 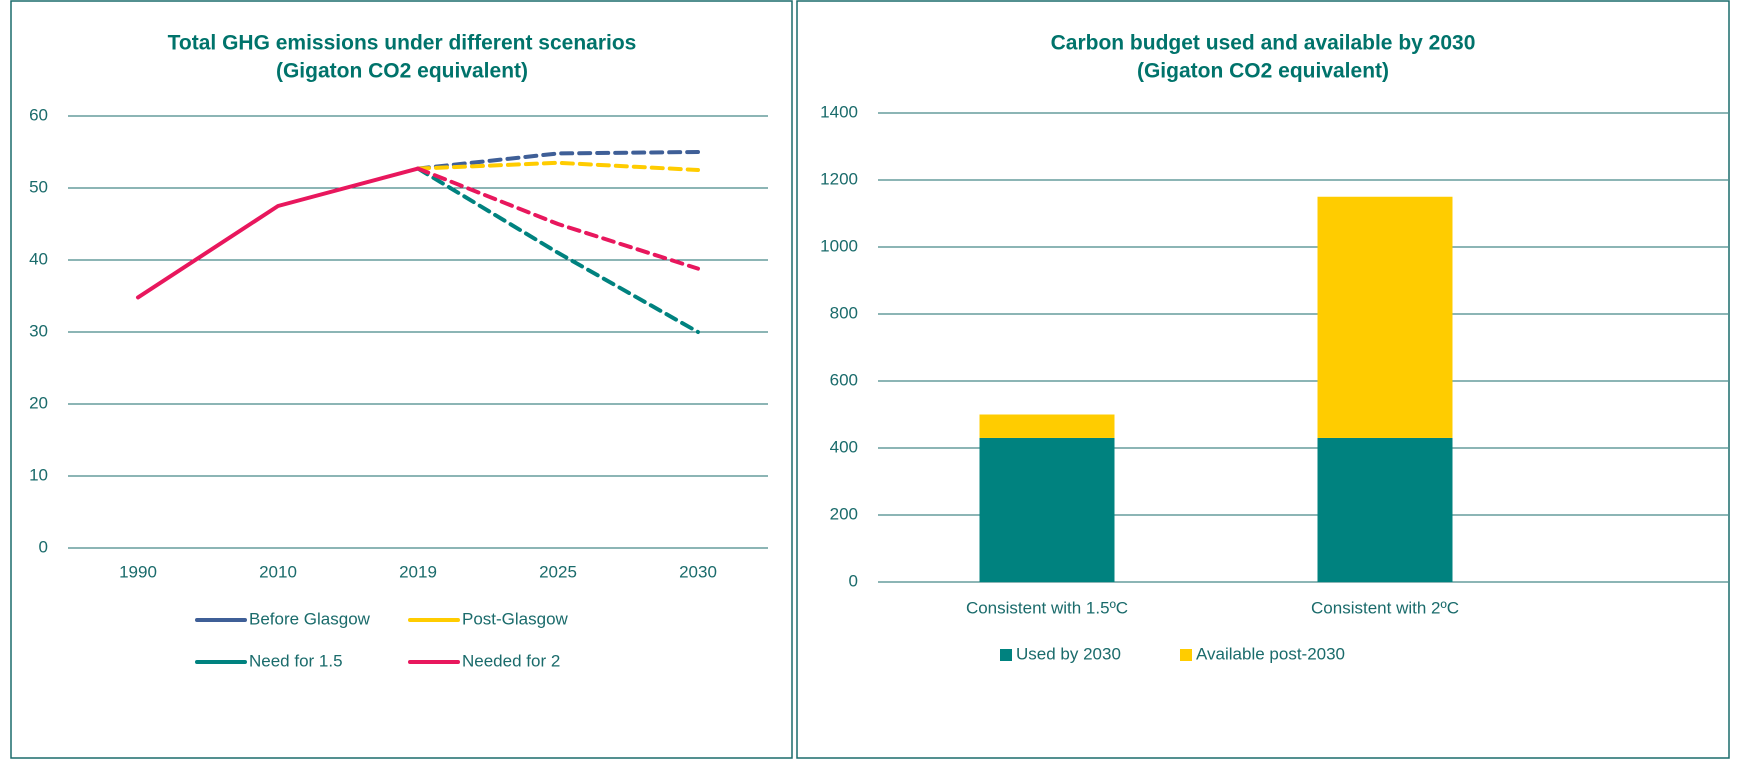 What do you see at coordinates (698, 571) in the screenshot?
I see `x-tick-label: 2030` at bounding box center [698, 571].